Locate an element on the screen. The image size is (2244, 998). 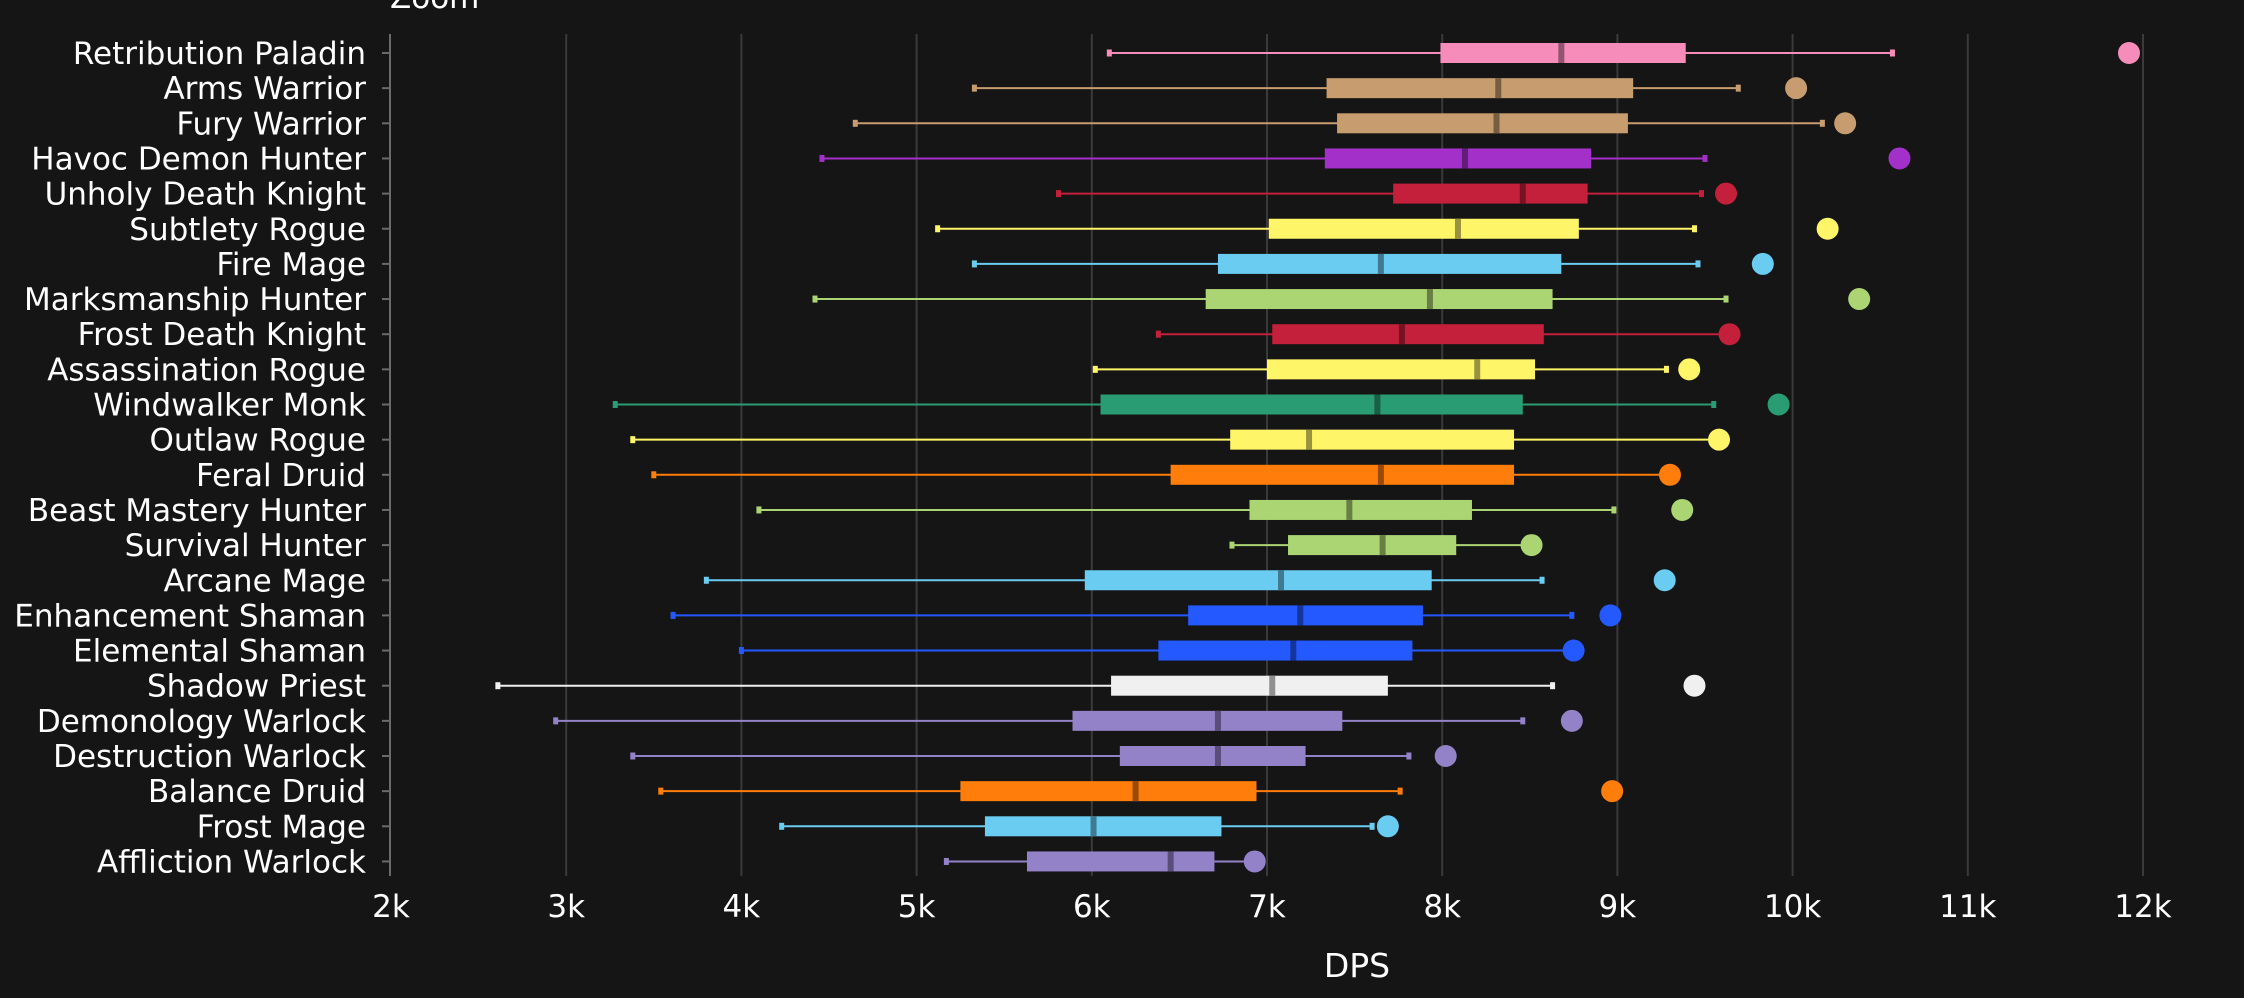
series-frost-mage is located at coordinates (1089, 826).